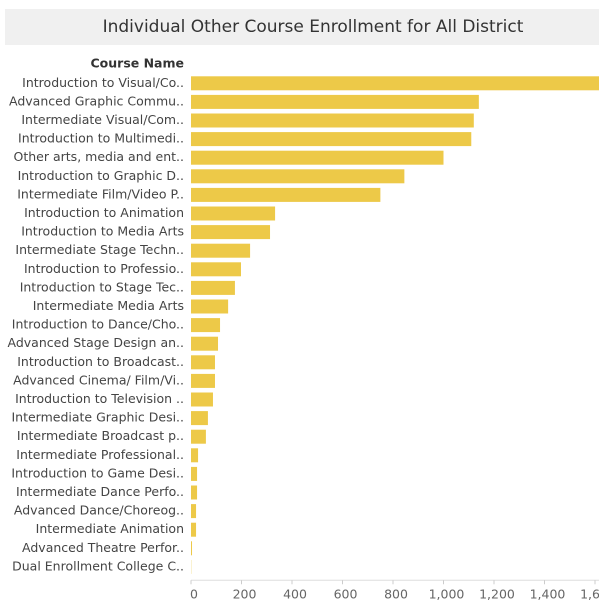  I want to click on y-tick-label: Advanced Dance/Choreog.., so click(99, 510).